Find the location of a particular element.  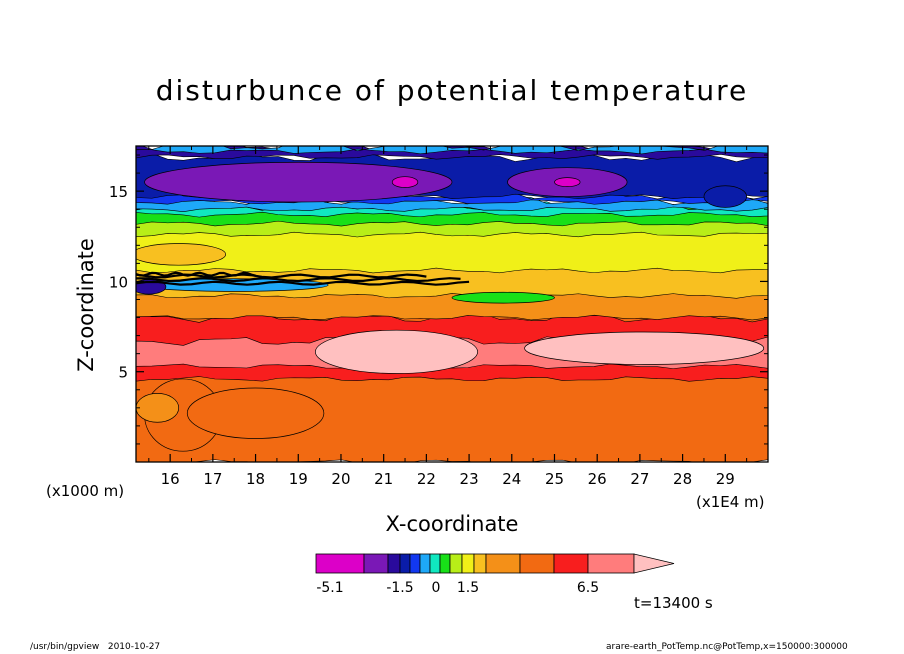

x-tick-label: 21 is located at coordinates (383, 479).